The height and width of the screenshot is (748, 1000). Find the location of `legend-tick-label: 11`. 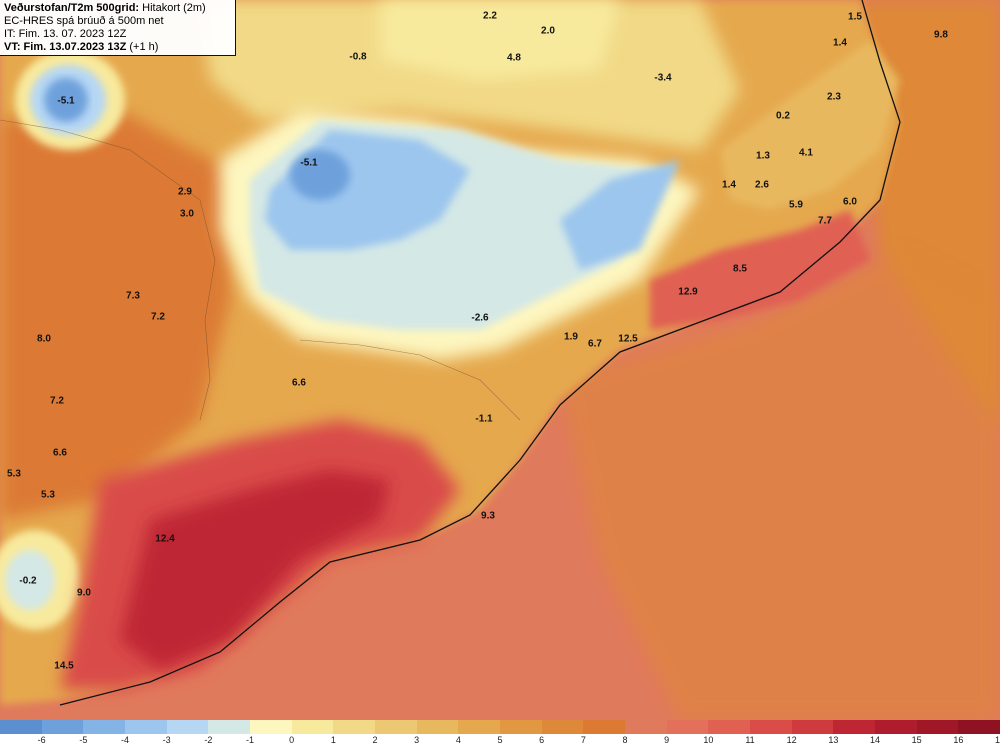

legend-tick-label: 11 is located at coordinates (750, 740).